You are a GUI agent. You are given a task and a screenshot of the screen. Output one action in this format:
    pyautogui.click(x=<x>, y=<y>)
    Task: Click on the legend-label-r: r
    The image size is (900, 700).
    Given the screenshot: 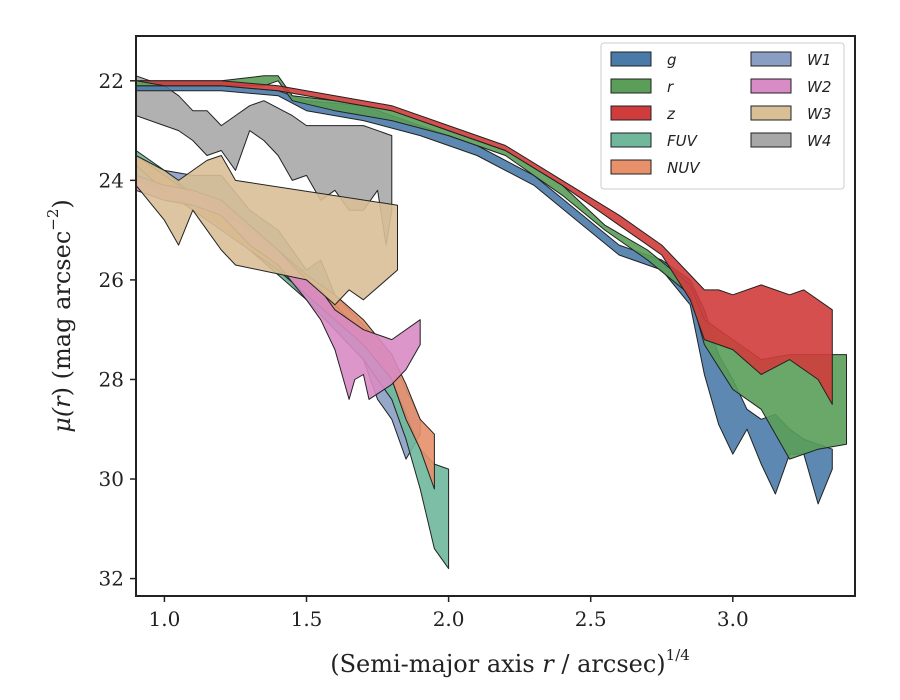 What is the action you would take?
    pyautogui.click(x=670, y=87)
    